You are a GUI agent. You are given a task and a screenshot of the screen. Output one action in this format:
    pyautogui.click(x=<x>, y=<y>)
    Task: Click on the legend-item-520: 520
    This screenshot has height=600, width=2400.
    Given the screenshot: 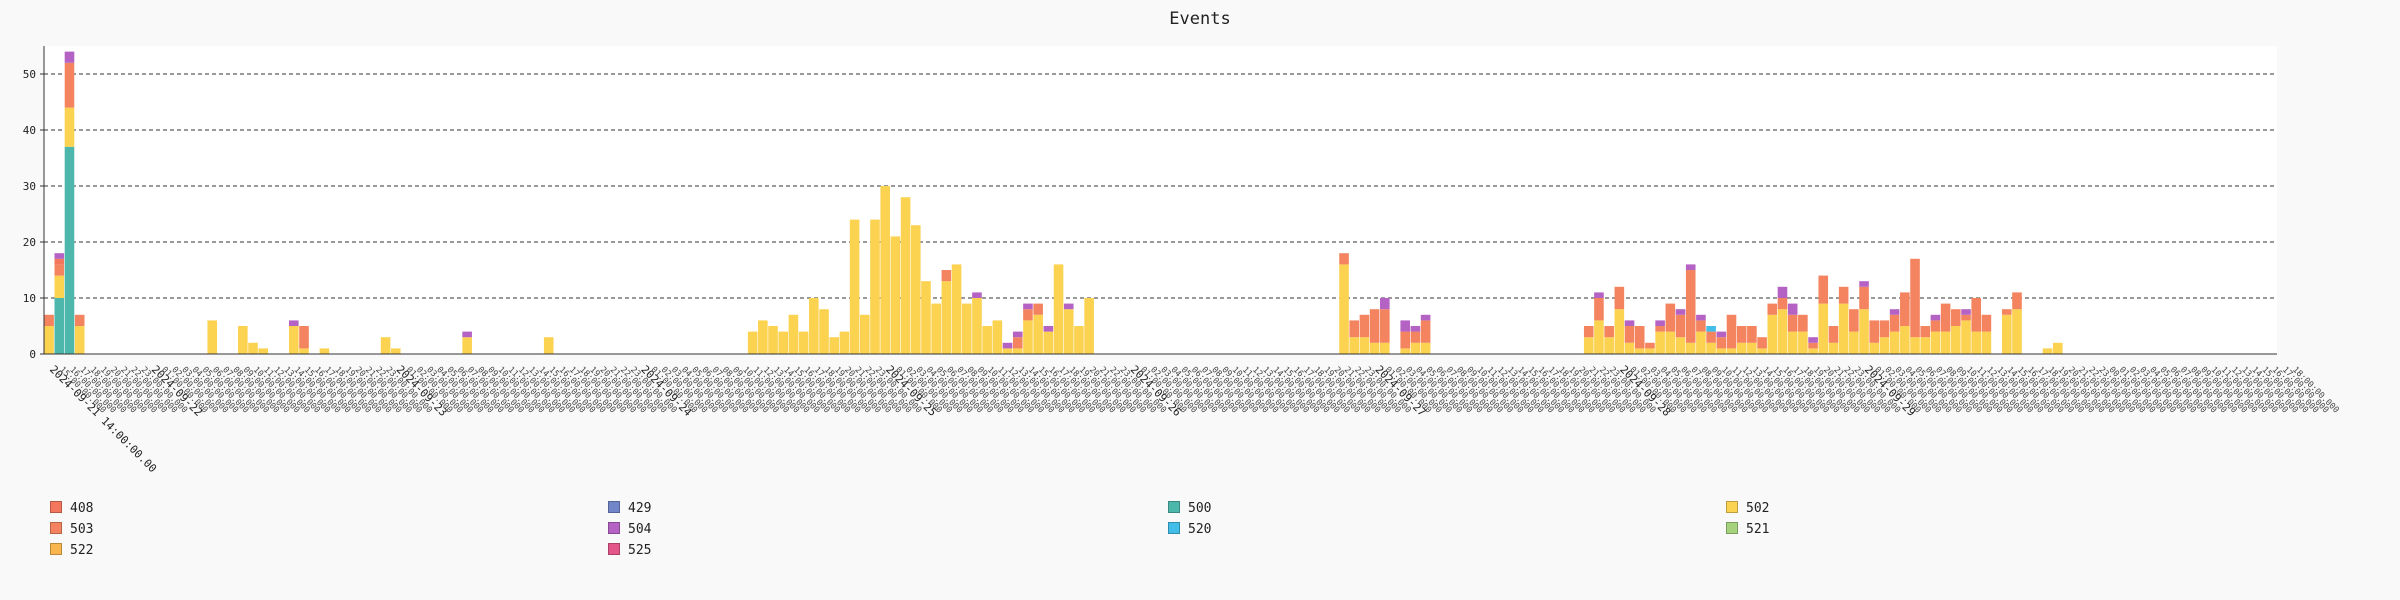 What is the action you would take?
    pyautogui.click(x=1189, y=529)
    